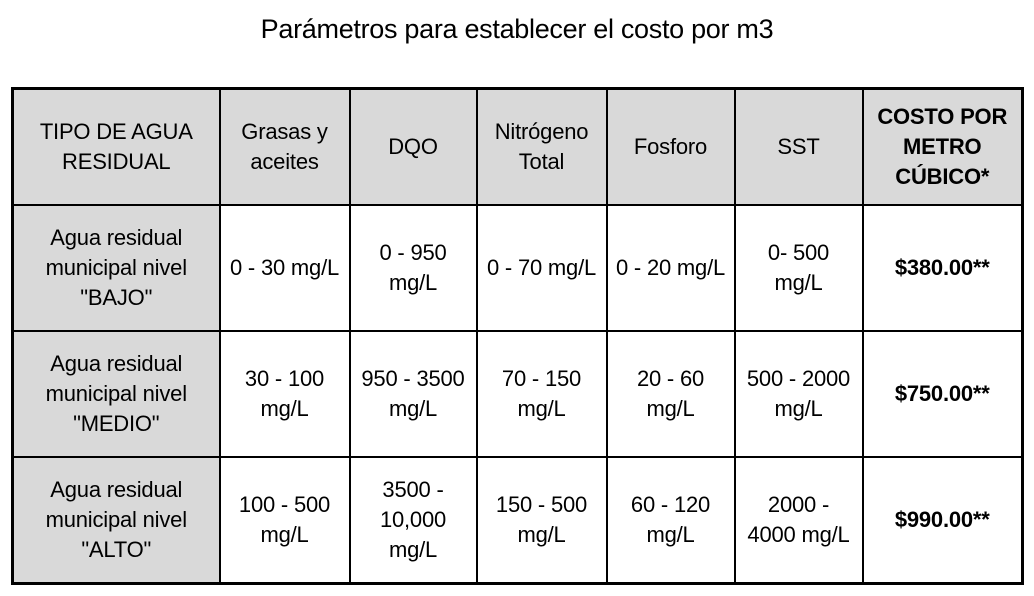 The height and width of the screenshot is (596, 1034). What do you see at coordinates (670, 146) in the screenshot?
I see `header-fosforo: Fosforo` at bounding box center [670, 146].